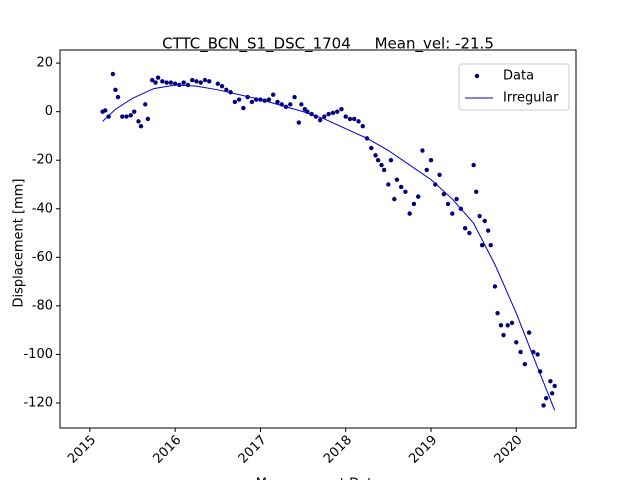 The width and height of the screenshot is (640, 480). Describe the element at coordinates (518, 76) in the screenshot. I see `legend-label: Data` at that location.